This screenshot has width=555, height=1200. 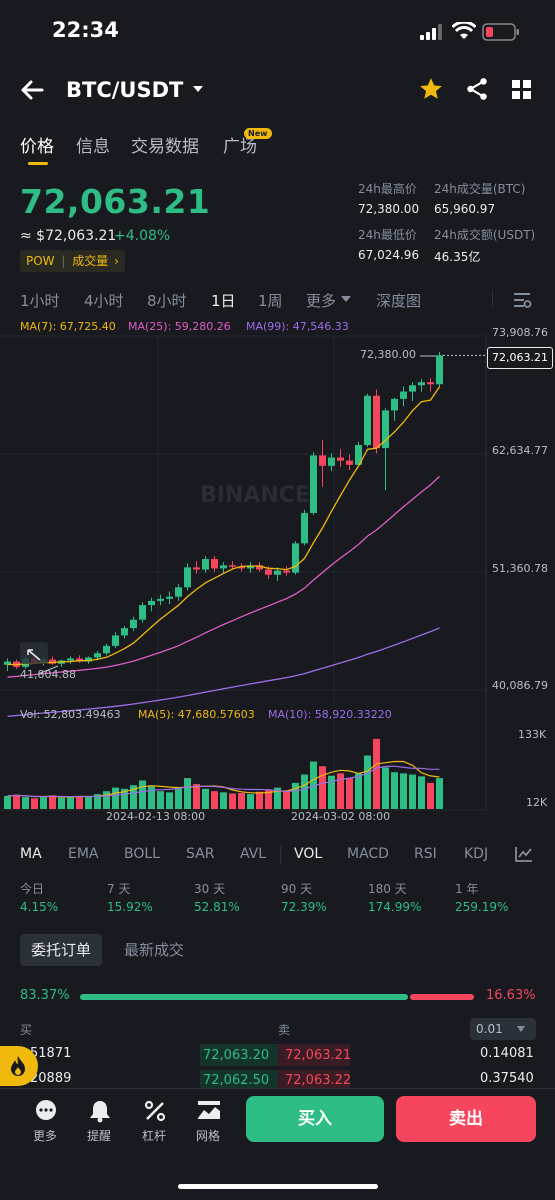 What do you see at coordinates (40, 261) in the screenshot?
I see `pow-label: POW` at bounding box center [40, 261].